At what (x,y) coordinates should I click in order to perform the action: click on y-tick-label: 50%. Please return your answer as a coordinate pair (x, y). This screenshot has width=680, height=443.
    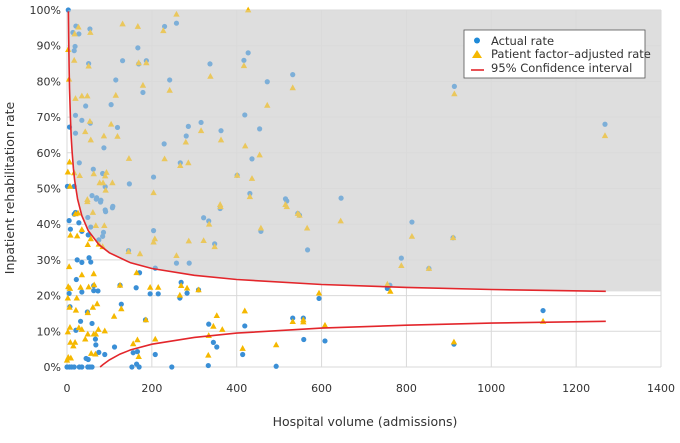
    Looking at the image, I should click on (49, 189).